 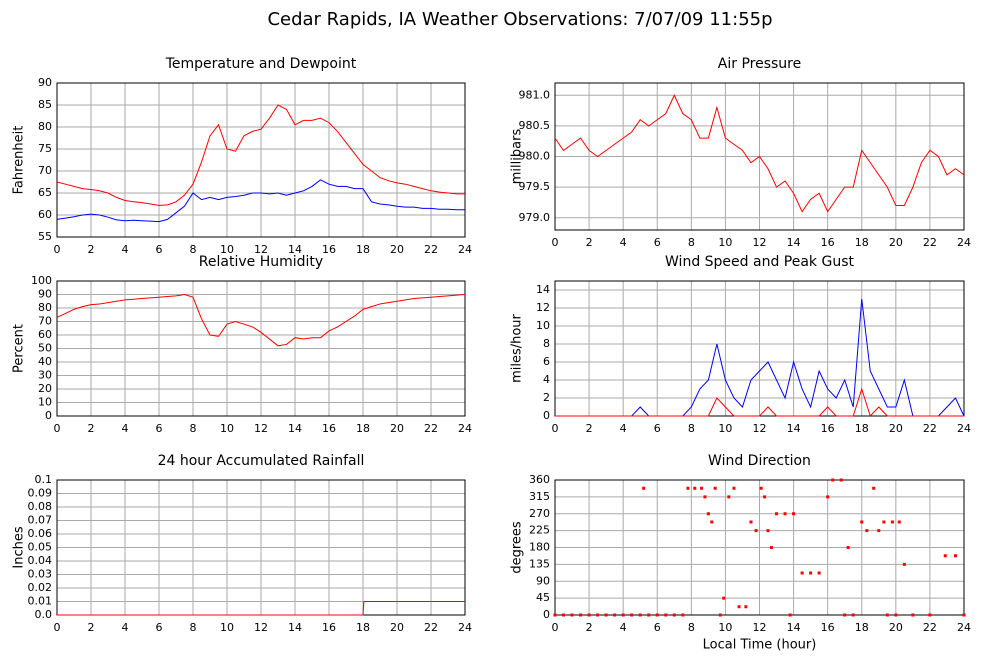 What do you see at coordinates (546, 361) in the screenshot?
I see `y-tick-label: 6` at bounding box center [546, 361].